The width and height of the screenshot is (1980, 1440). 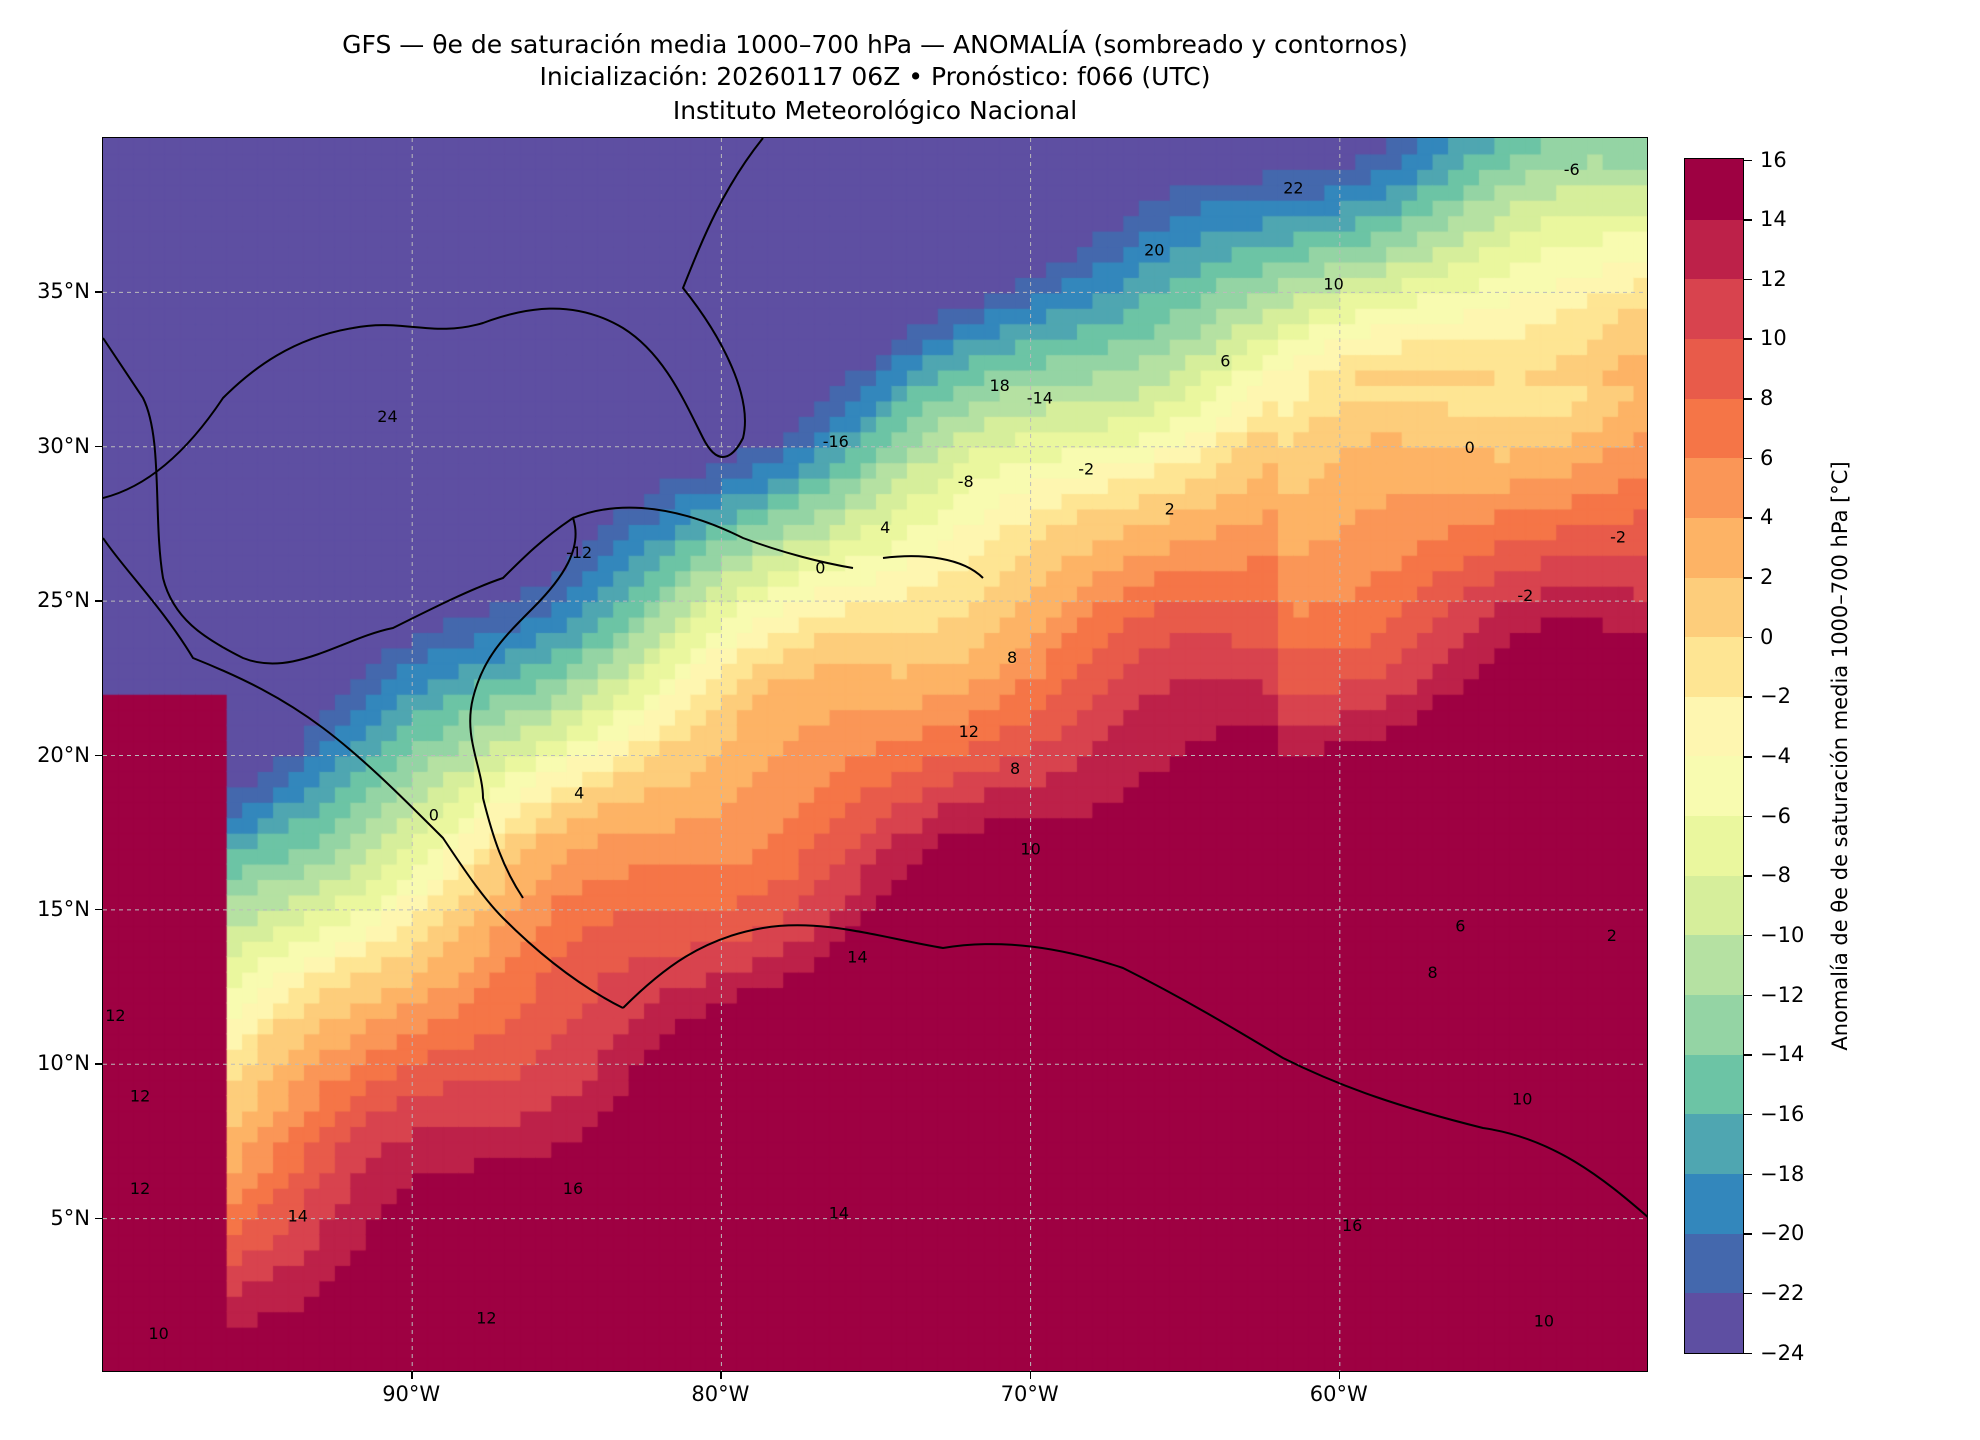 What do you see at coordinates (363, 773) in the screenshot?
I see `coastline-pacific` at bounding box center [363, 773].